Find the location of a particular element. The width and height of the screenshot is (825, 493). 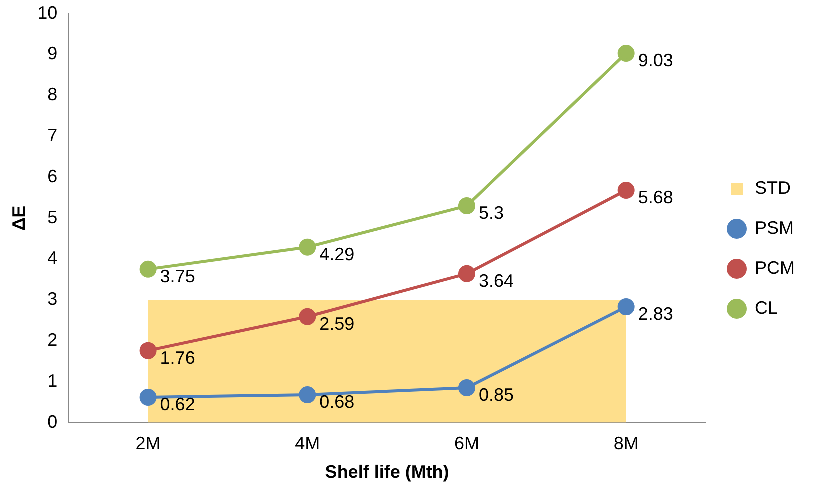

legend-label: PCM is located at coordinates (775, 268).